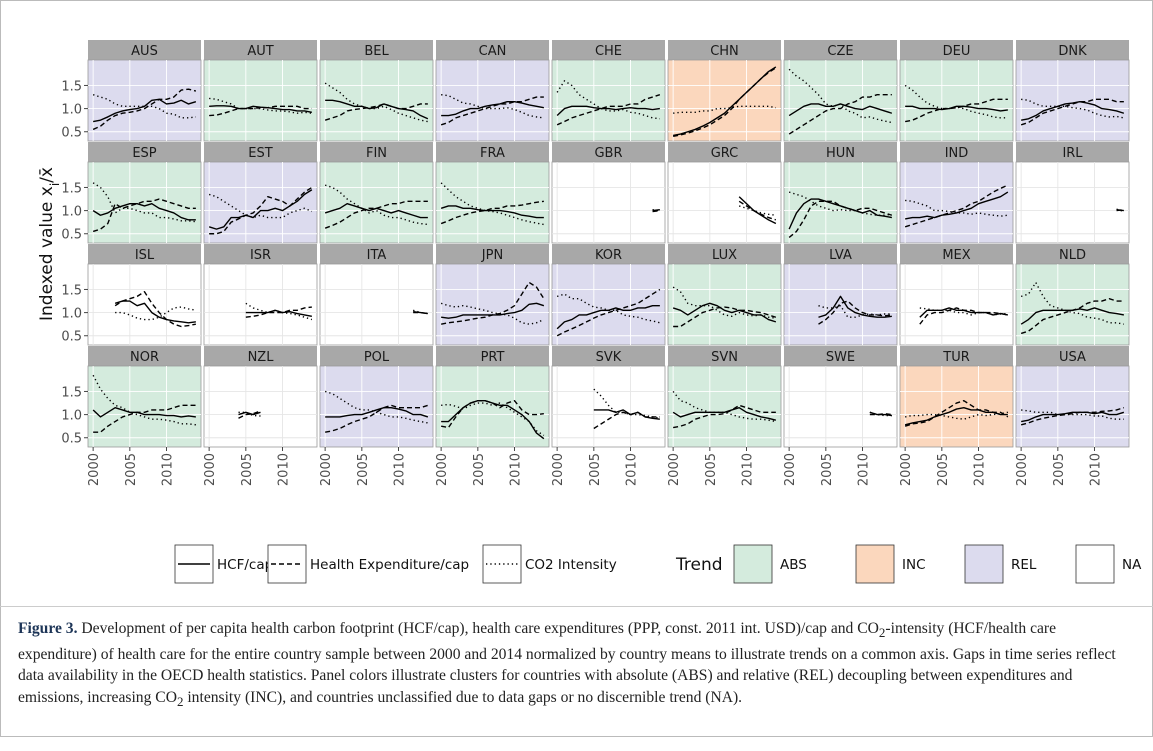 The height and width of the screenshot is (751, 1153). I want to click on strip-title: BEL, so click(376, 51).